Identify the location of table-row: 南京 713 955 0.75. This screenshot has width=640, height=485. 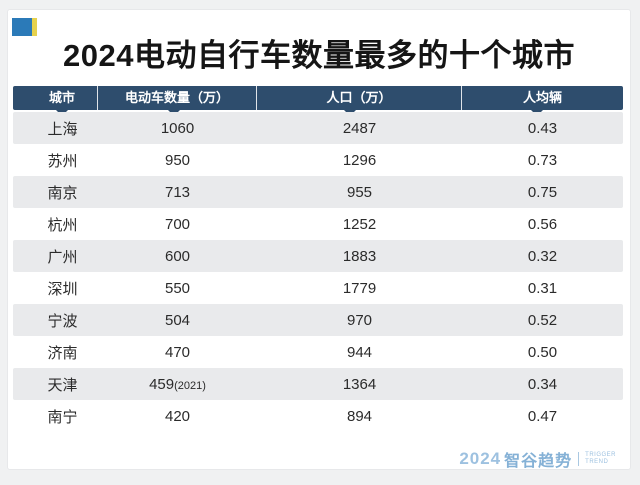
(318, 192).